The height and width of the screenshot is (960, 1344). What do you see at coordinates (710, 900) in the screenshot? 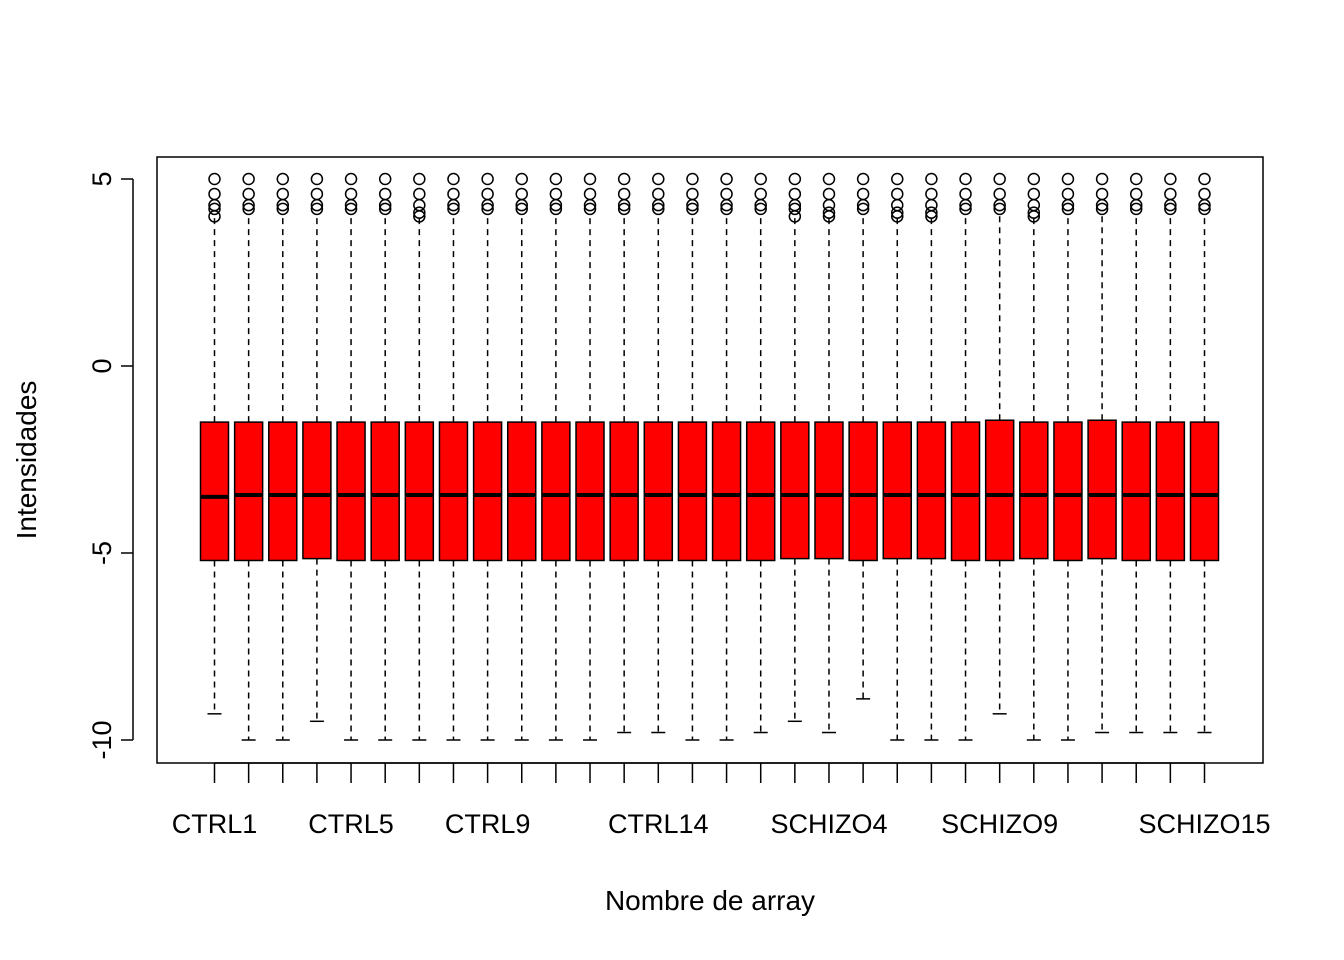
I see `x-axis-title: Nombre de array` at bounding box center [710, 900].